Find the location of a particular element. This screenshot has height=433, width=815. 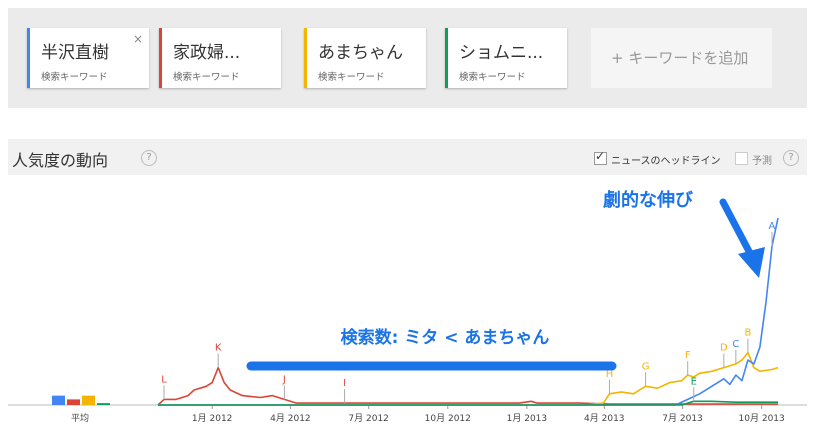

close-icon: × is located at coordinates (137, 39).